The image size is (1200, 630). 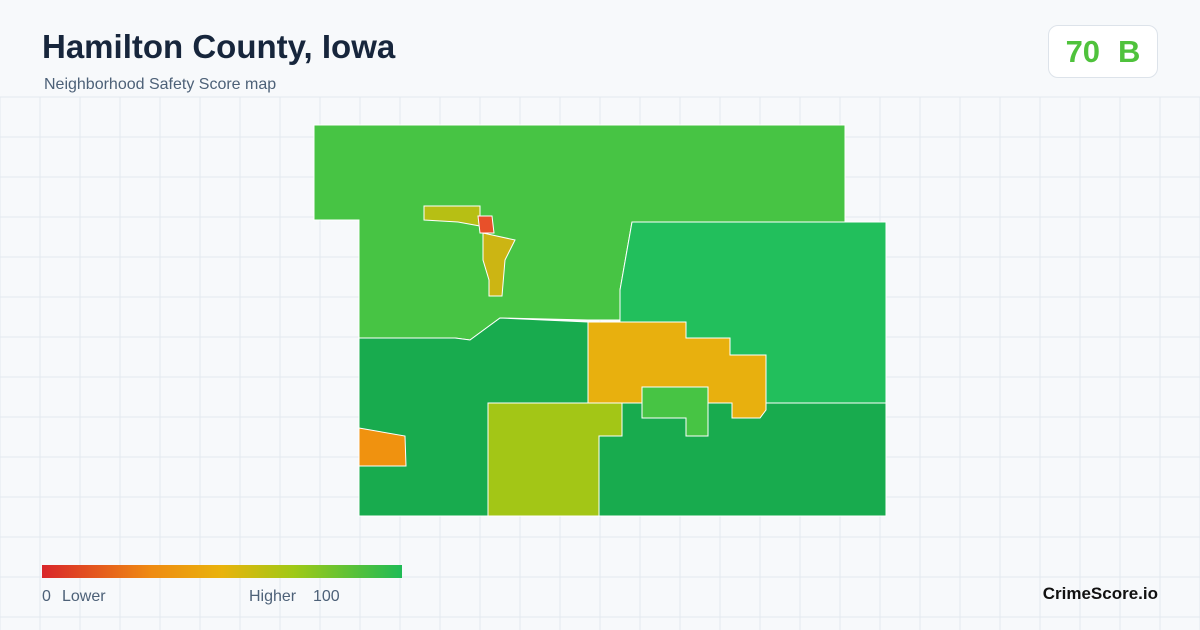 What do you see at coordinates (219, 46) in the screenshot?
I see `title: Hamilton County, Iowa` at bounding box center [219, 46].